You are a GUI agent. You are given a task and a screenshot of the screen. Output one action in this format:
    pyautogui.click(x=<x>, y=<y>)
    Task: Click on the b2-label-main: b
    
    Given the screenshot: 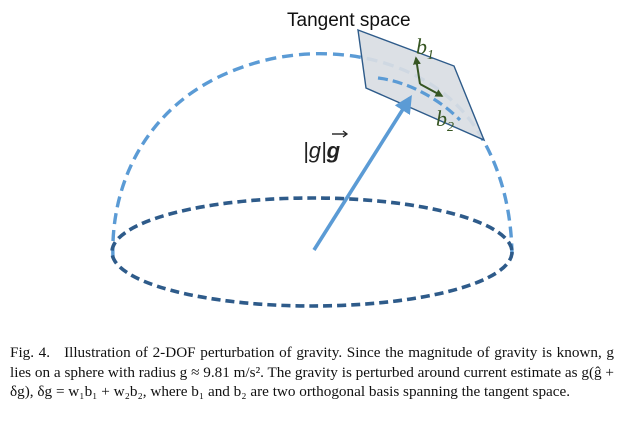 What is the action you would take?
    pyautogui.click(x=441, y=118)
    